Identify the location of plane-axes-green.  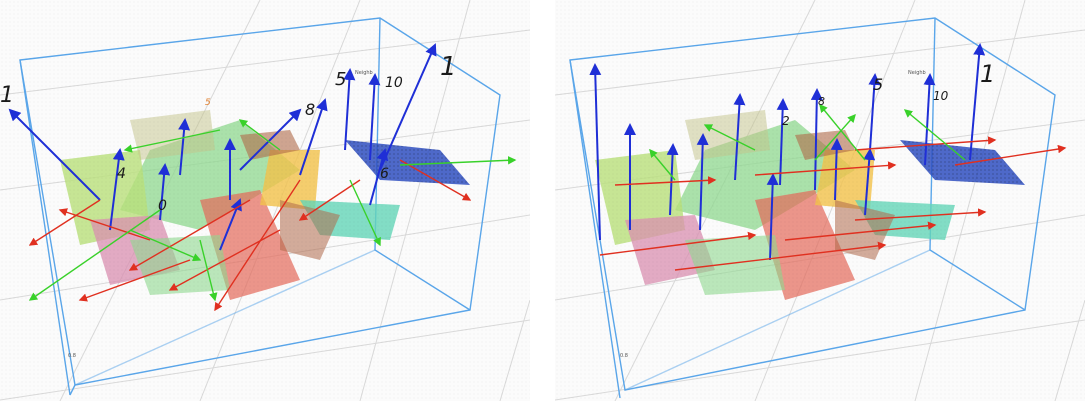
(807, 142).